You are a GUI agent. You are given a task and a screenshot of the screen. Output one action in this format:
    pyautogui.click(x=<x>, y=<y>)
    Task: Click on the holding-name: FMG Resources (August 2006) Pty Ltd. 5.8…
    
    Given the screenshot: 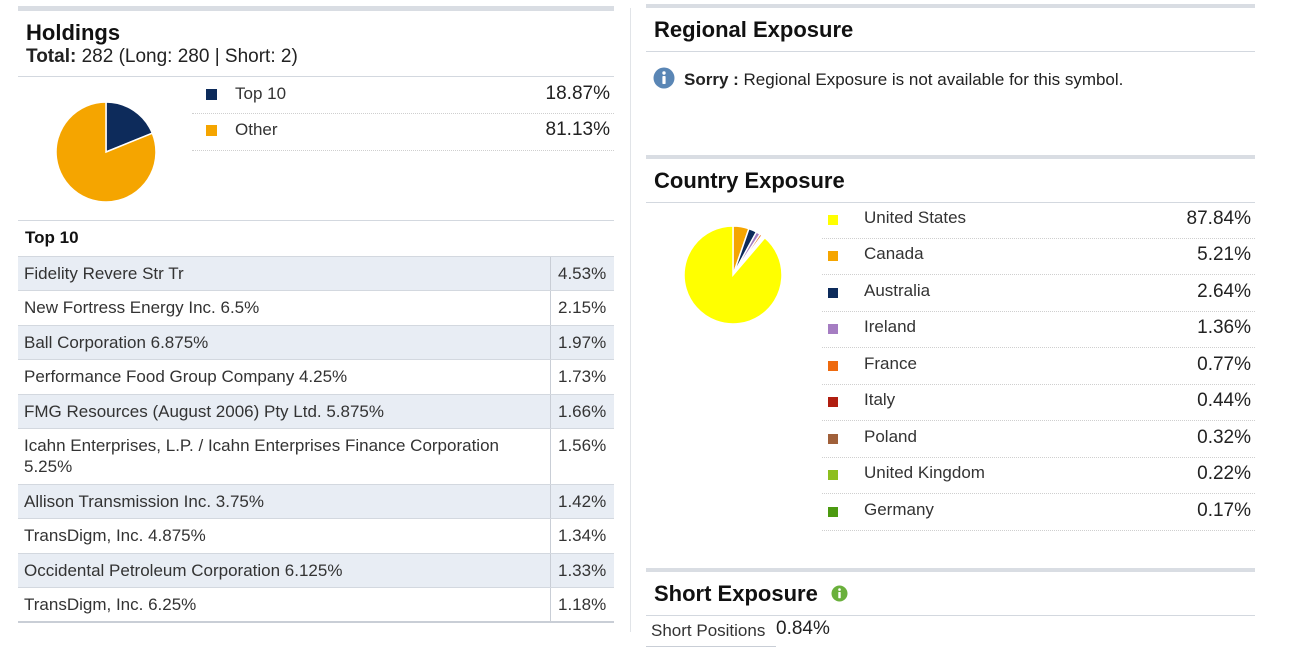 What is the action you would take?
    pyautogui.click(x=204, y=411)
    